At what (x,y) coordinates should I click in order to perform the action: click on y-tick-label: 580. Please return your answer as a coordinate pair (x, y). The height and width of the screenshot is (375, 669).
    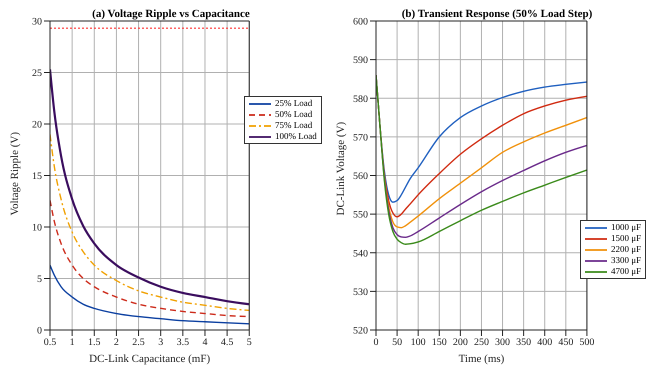
    Looking at the image, I should click on (360, 99).